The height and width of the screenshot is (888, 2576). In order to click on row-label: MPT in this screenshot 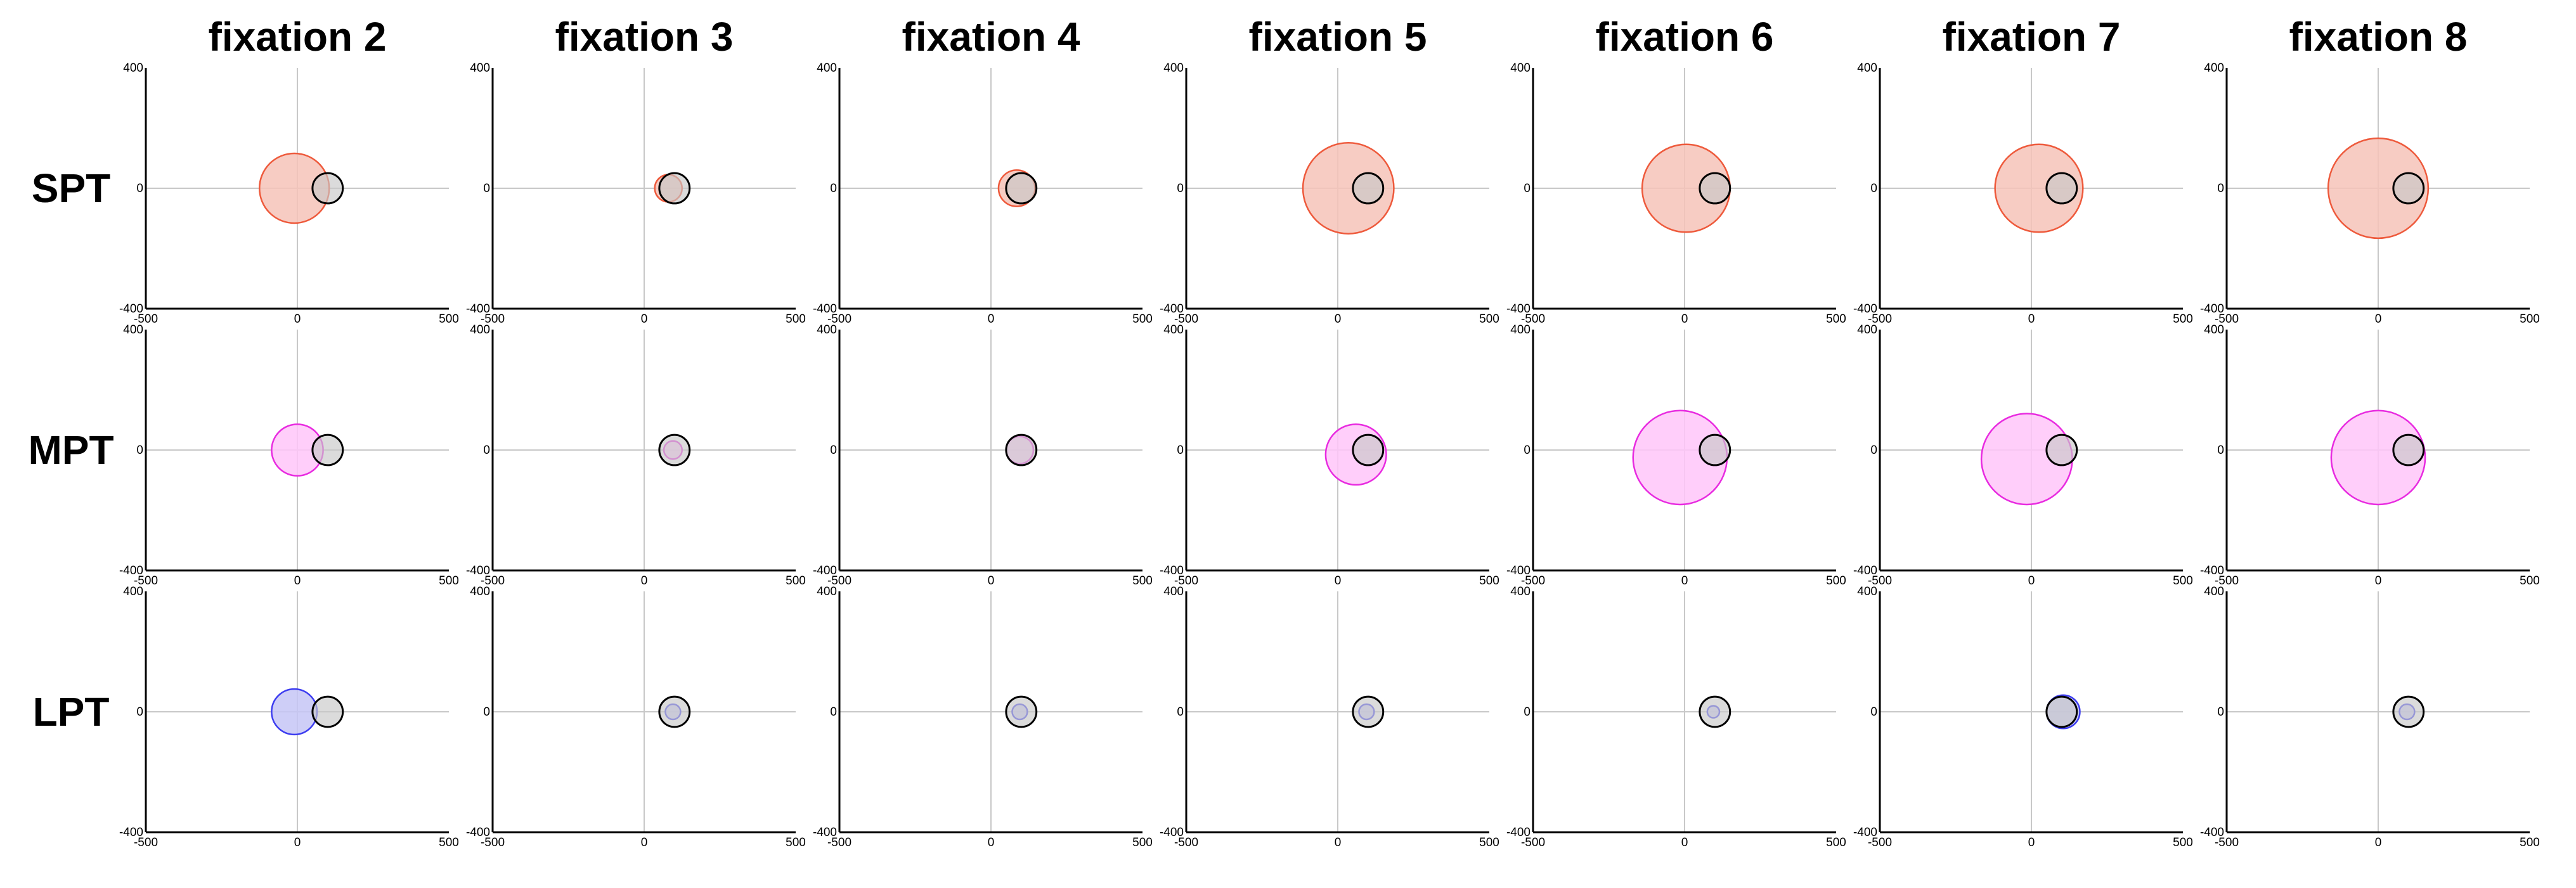, I will do `click(70, 450)`.